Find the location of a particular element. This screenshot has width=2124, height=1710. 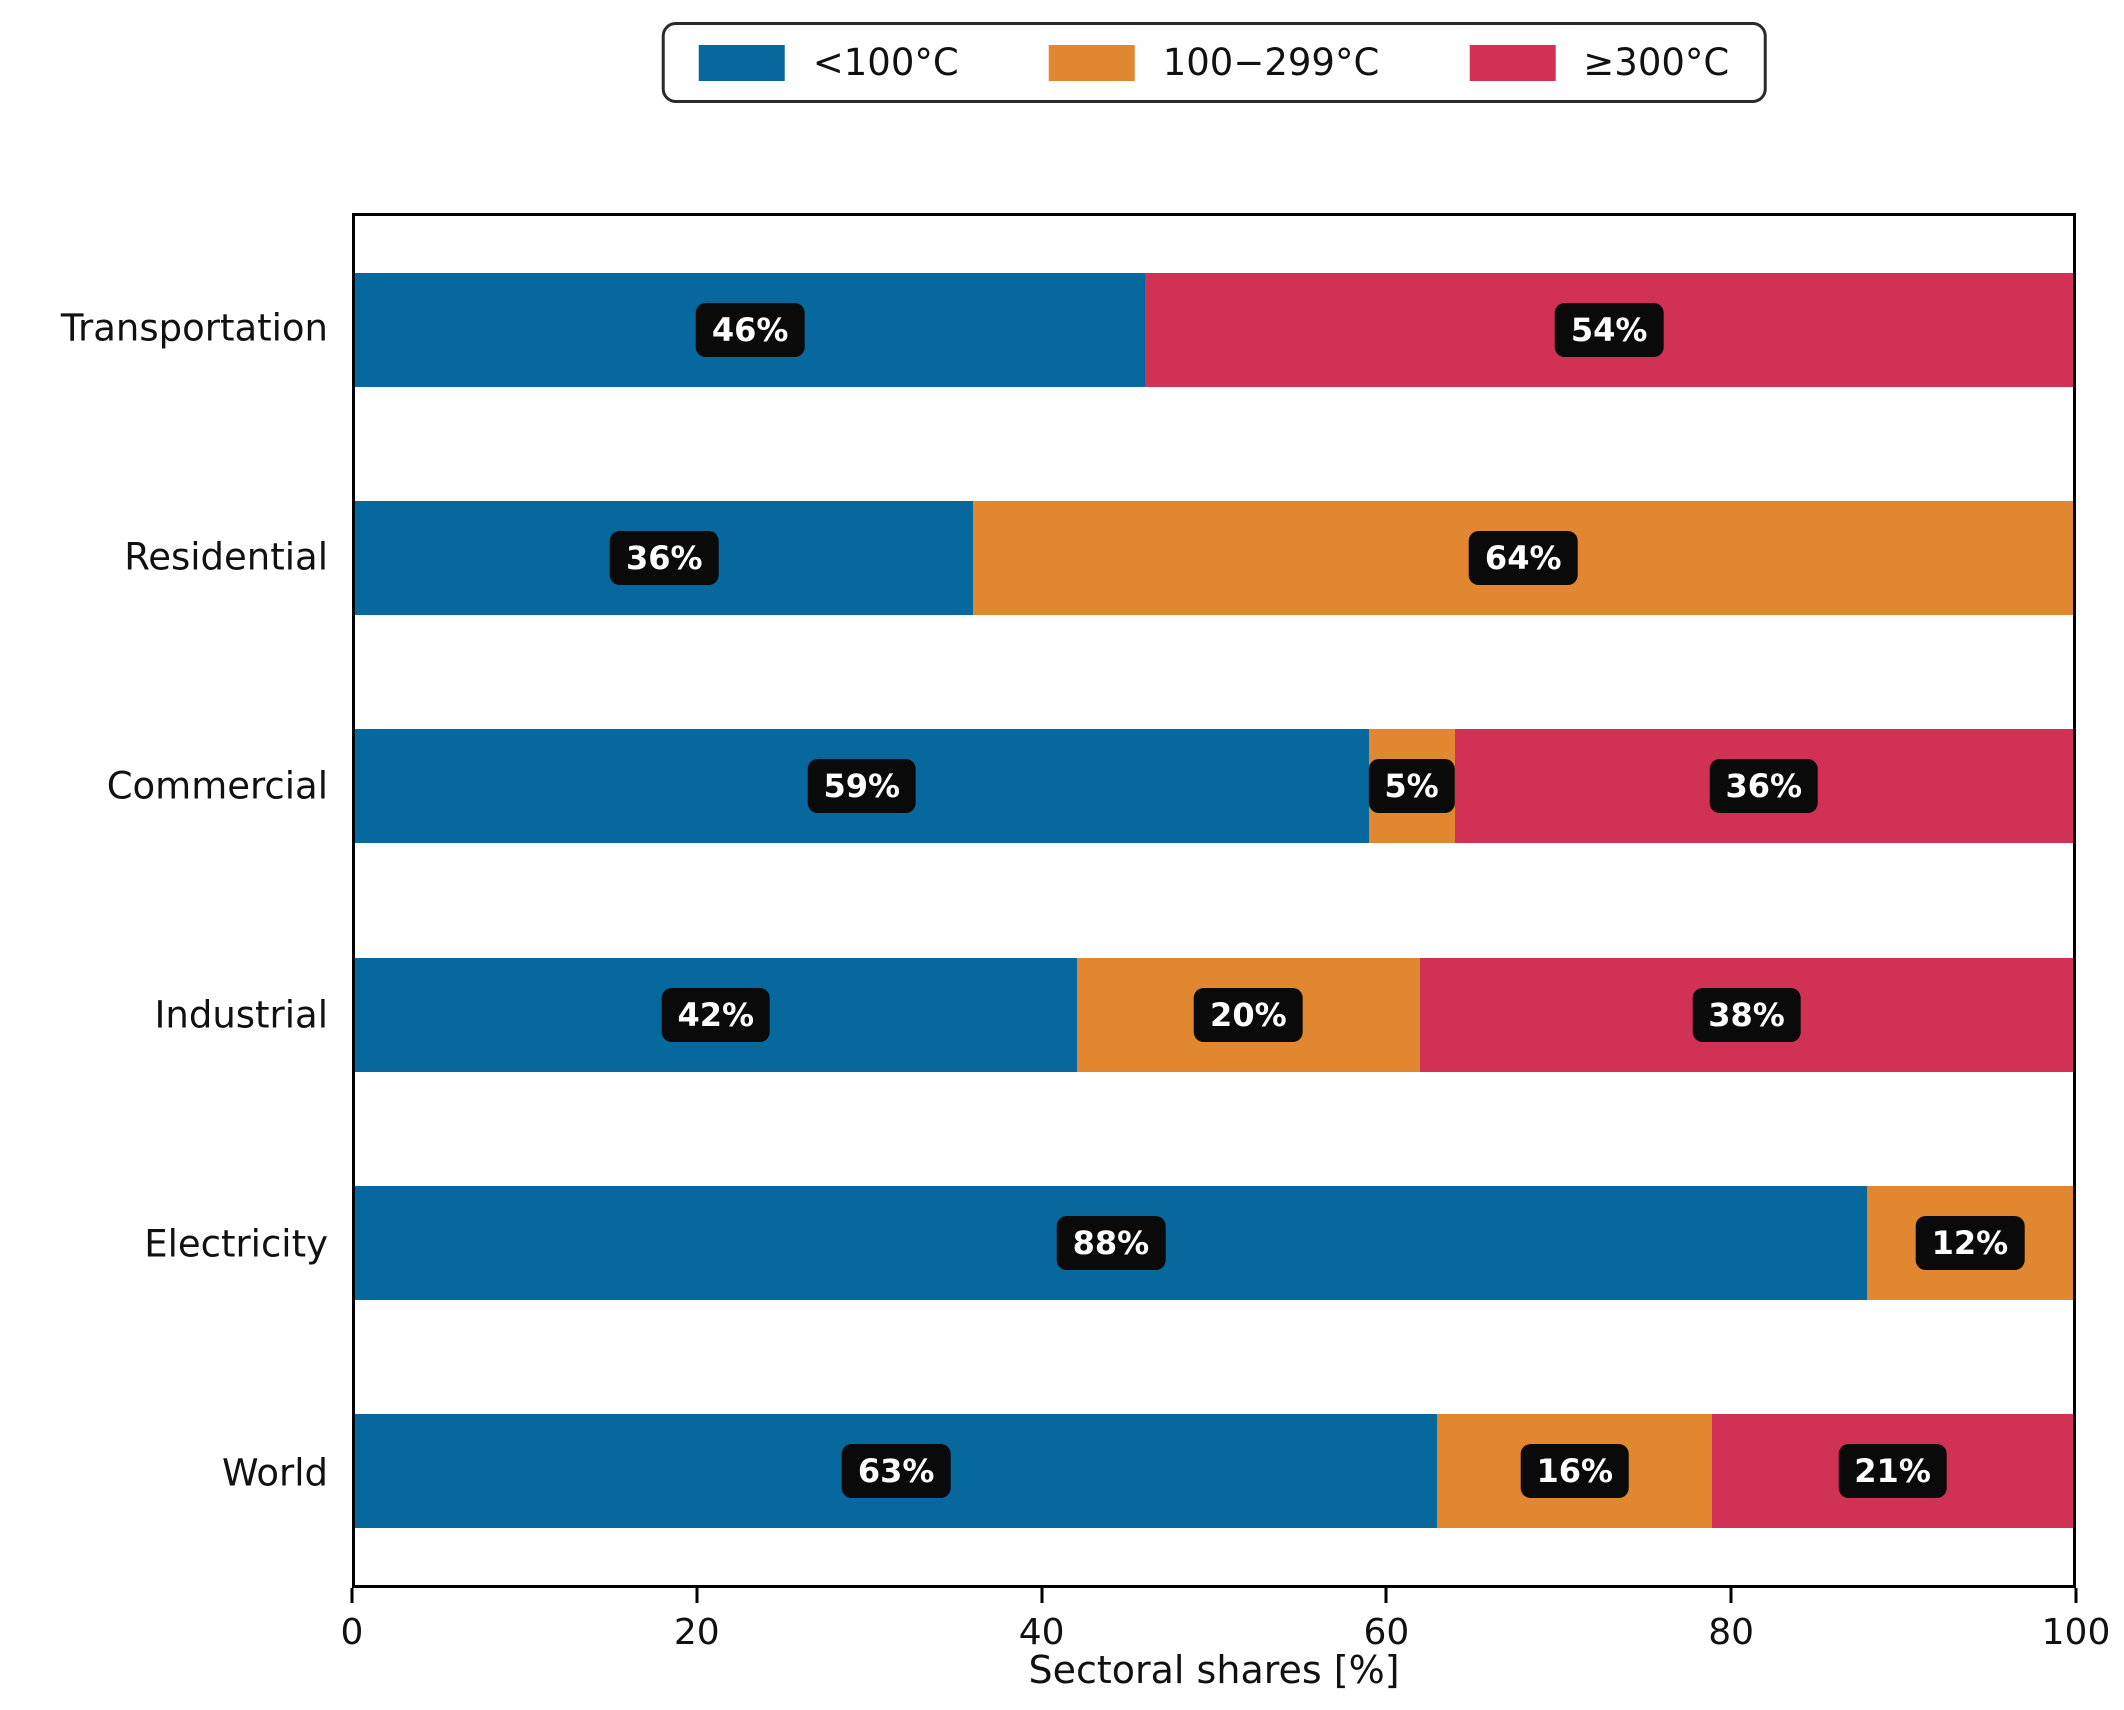

bar-segment: 20% is located at coordinates (1248, 1014).